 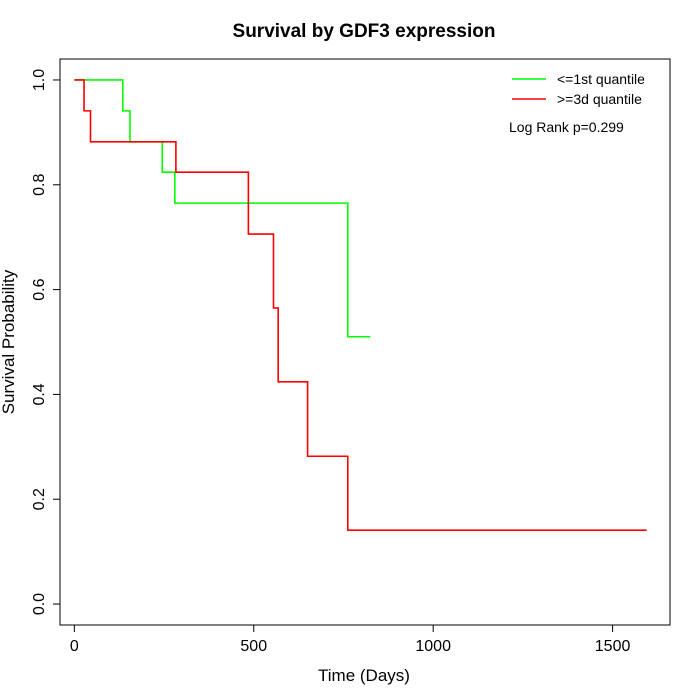 What do you see at coordinates (39, 185) in the screenshot?
I see `y-tick-label: 0.8` at bounding box center [39, 185].